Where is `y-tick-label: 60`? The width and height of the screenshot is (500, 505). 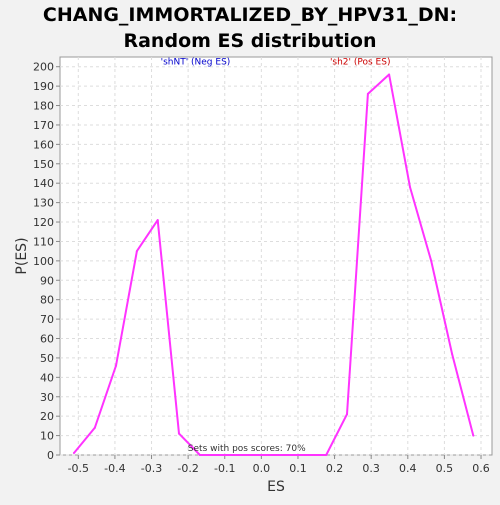 y-tick-label: 60 is located at coordinates (47, 339).